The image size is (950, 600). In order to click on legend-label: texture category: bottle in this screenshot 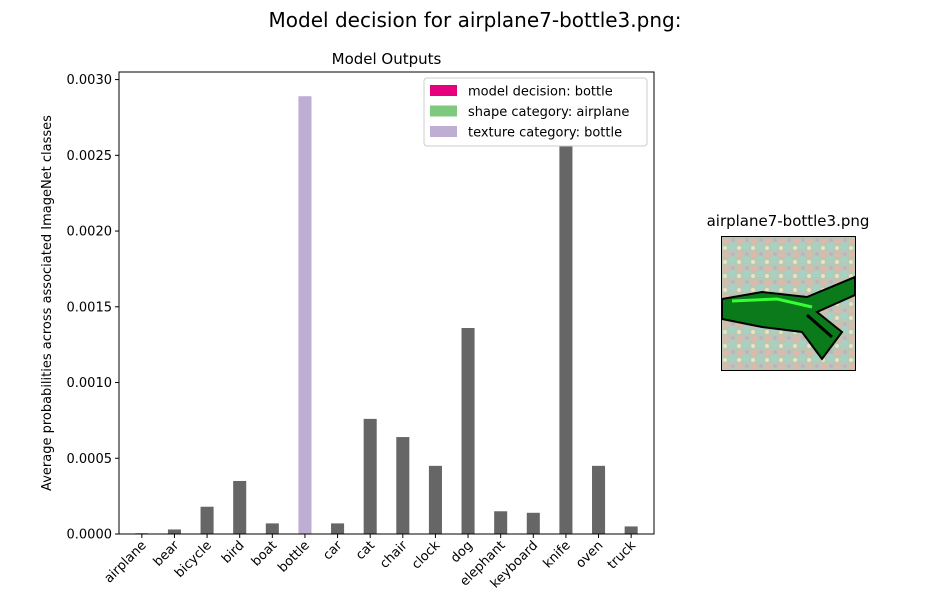, I will do `click(545, 133)`.